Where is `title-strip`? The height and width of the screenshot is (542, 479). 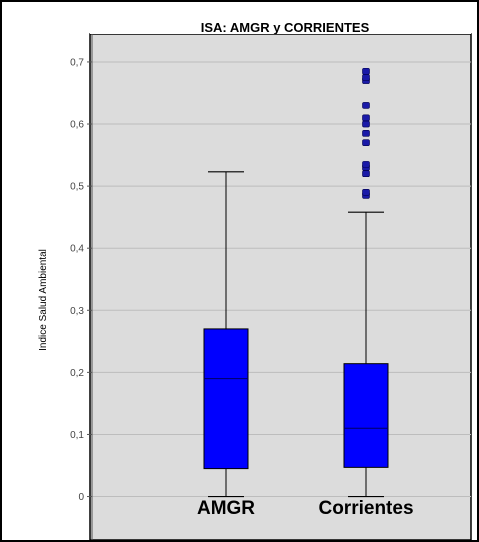
title-strip is located at coordinates (280, 27).